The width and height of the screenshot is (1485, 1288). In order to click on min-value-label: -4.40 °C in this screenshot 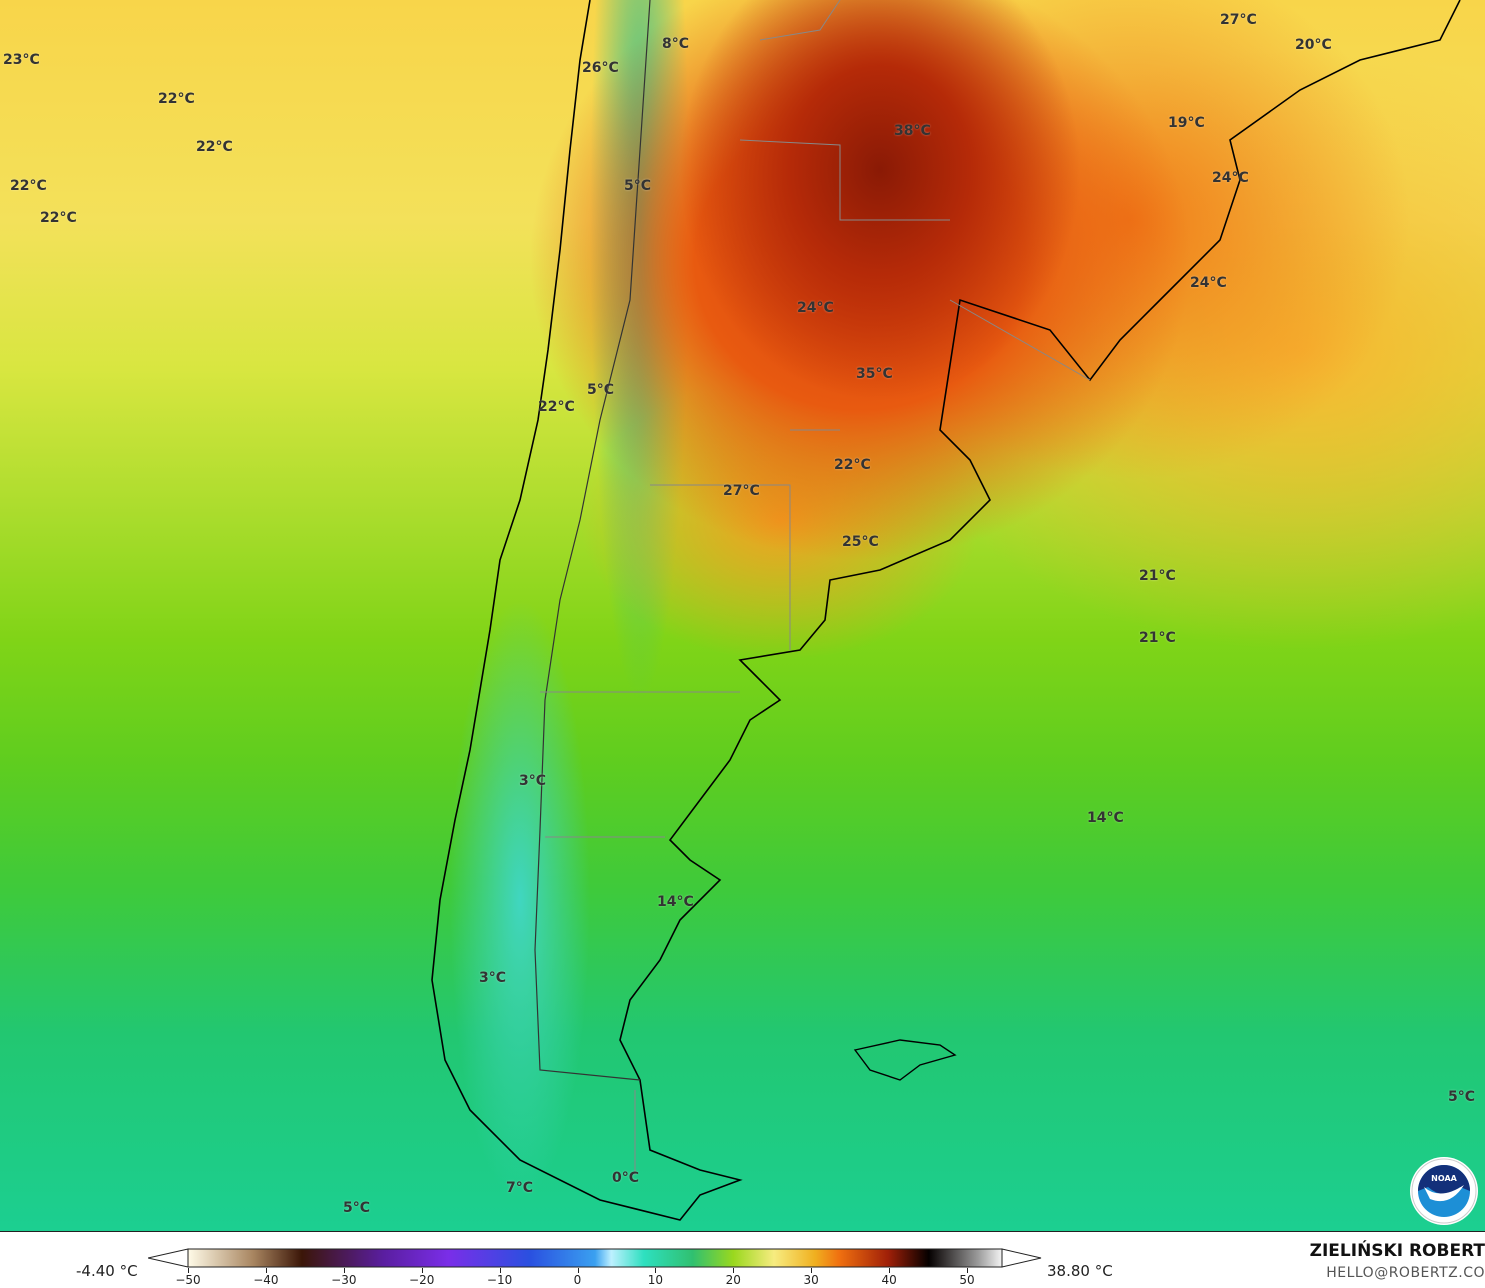, I will do `click(107, 1271)`.